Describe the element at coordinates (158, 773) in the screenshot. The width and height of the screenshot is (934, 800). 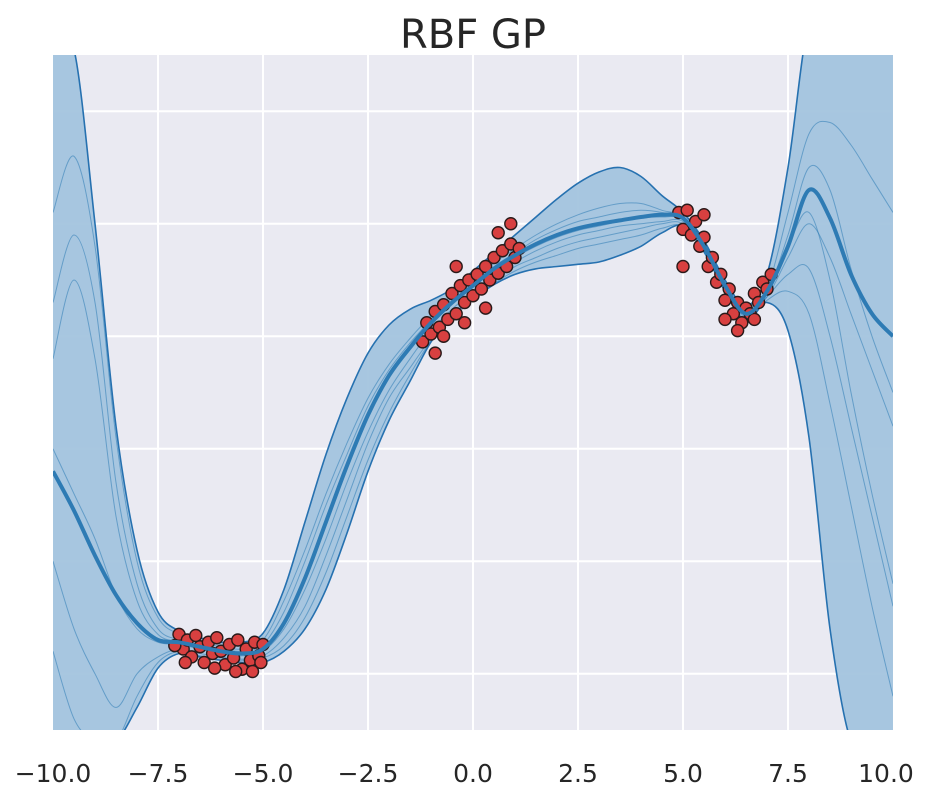
I see `x-tick-label: −7.5` at that location.